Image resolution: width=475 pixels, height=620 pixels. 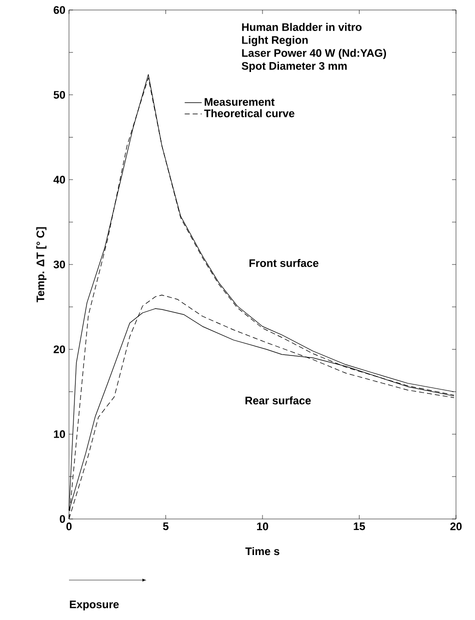 I want to click on x-tick-label: 15, so click(x=360, y=526).